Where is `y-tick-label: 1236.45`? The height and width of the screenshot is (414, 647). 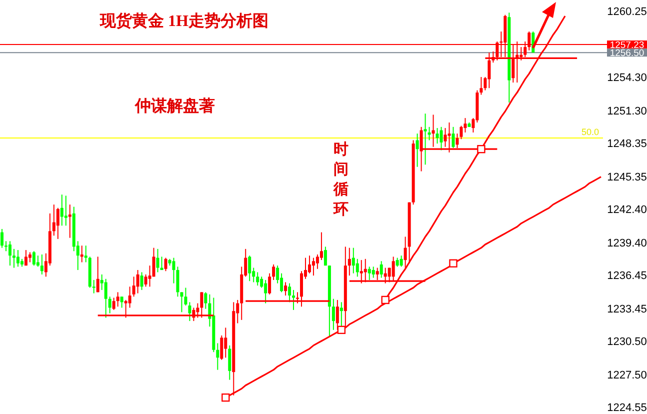
y-tick-label: 1236.45 is located at coordinates (627, 276).